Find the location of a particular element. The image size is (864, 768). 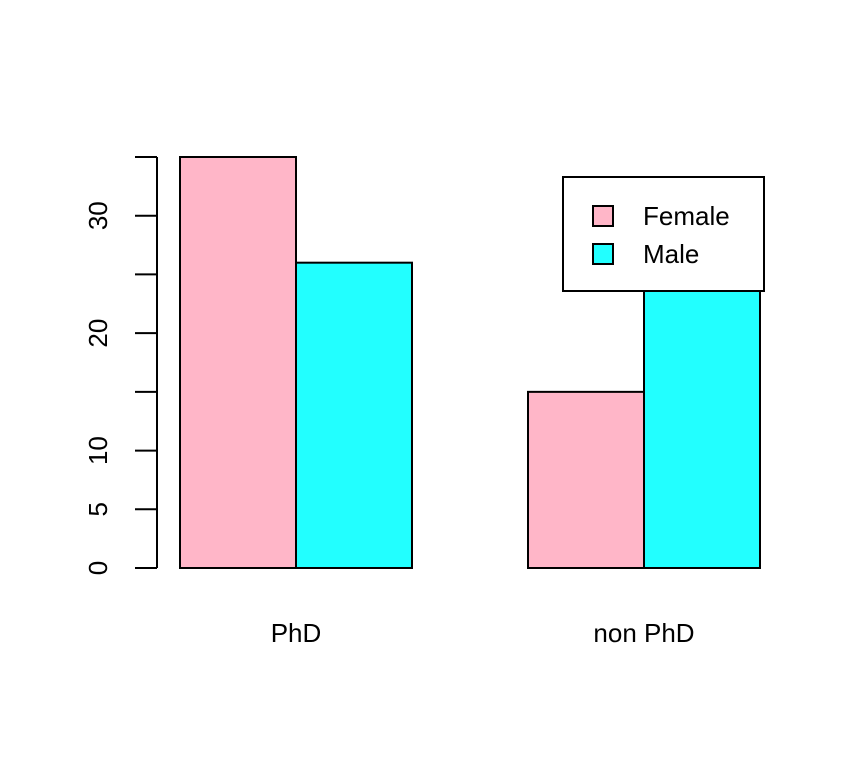

y-tick-label: 0 is located at coordinates (98, 568).